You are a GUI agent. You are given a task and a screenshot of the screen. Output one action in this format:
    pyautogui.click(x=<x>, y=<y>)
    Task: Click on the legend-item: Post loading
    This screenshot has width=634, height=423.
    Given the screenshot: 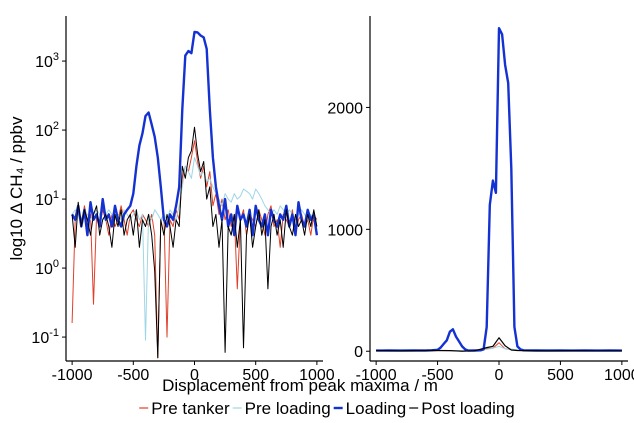 What is the action you would take?
    pyautogui.click(x=462, y=408)
    